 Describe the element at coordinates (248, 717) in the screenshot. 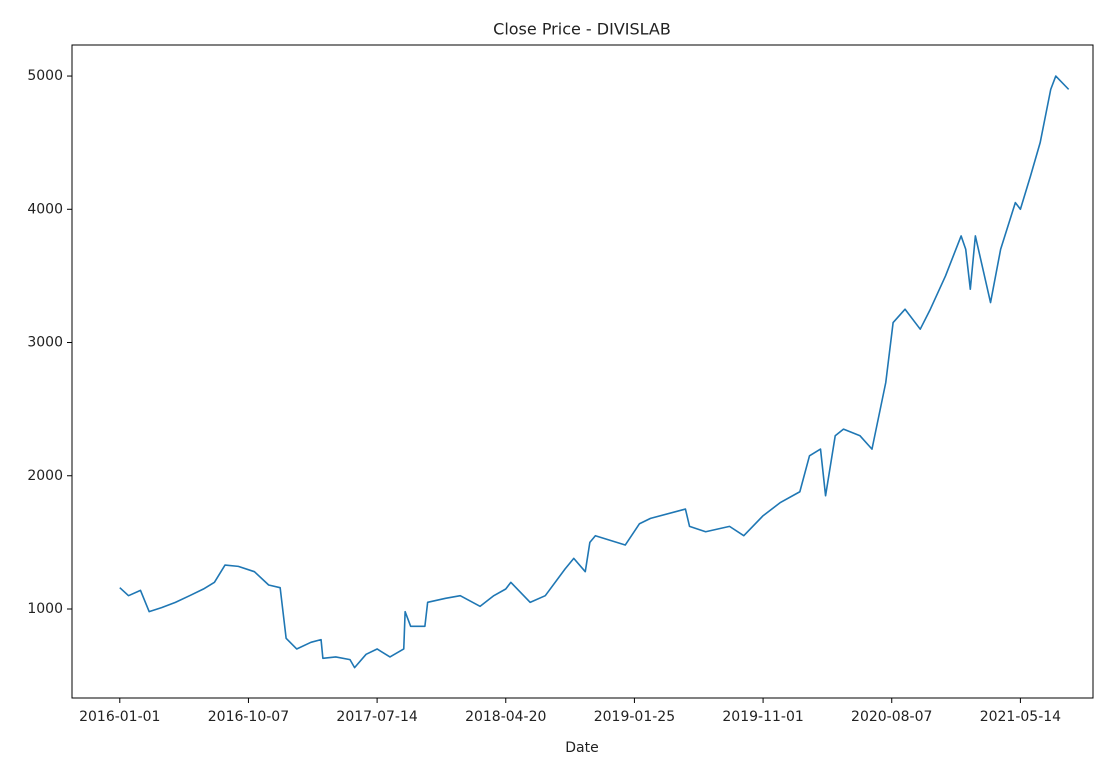

I see `x-tick-label: 2016-10-07` at that location.